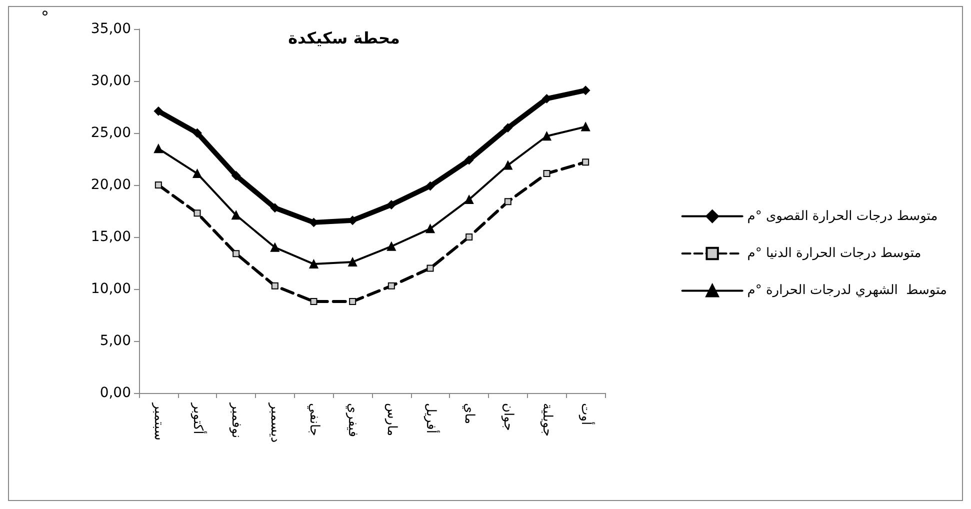 The height and width of the screenshot is (509, 971). What do you see at coordinates (842, 216) in the screenshot?
I see `legend-label: متوسط درجات الحرارة القصوى °م` at bounding box center [842, 216].